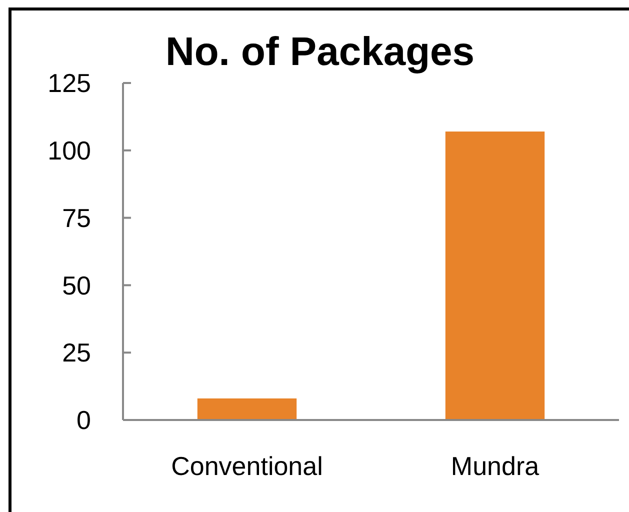 This screenshot has width=629, height=512. I want to click on x-tick-label: Conventional, so click(247, 466).